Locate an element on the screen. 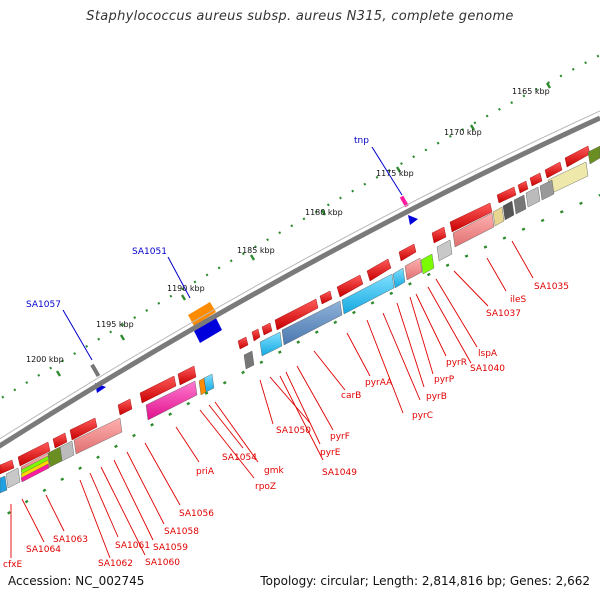 This screenshot has width=600, height=600. label-carB: carB is located at coordinates (351, 396).